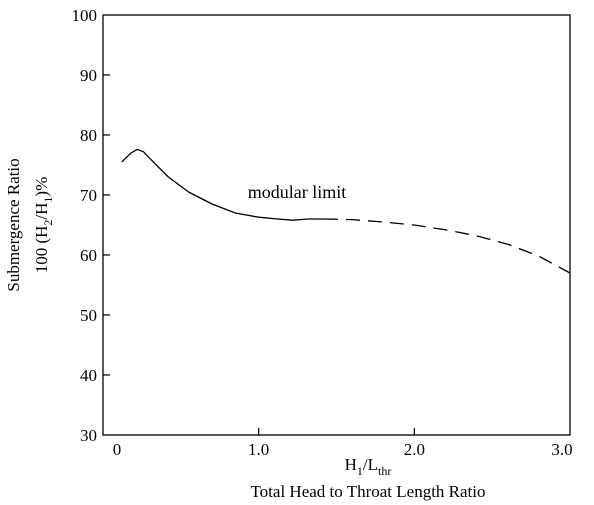 This screenshot has height=505, width=594. Describe the element at coordinates (351, 464) in the screenshot. I see `x-axis-label-H: H` at that location.